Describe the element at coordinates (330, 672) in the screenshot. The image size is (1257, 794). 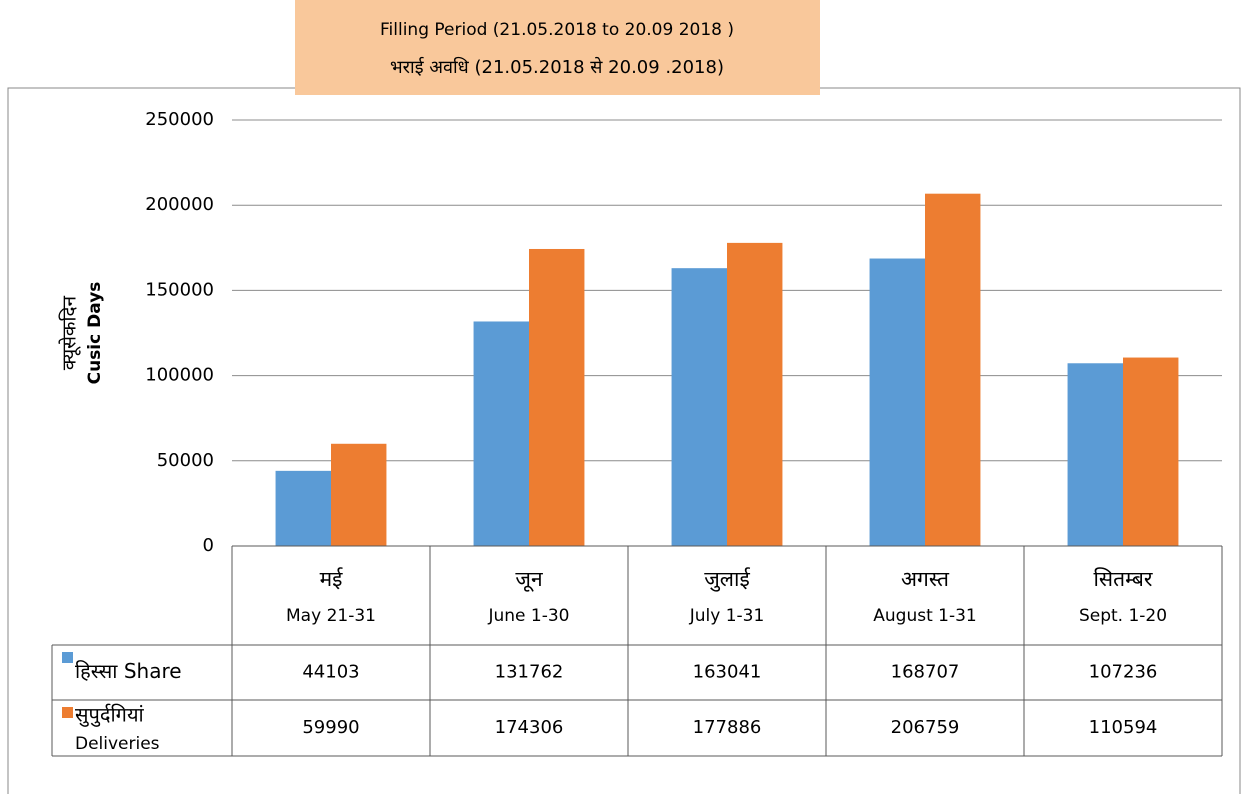
I see `table-value: 44103` at that location.